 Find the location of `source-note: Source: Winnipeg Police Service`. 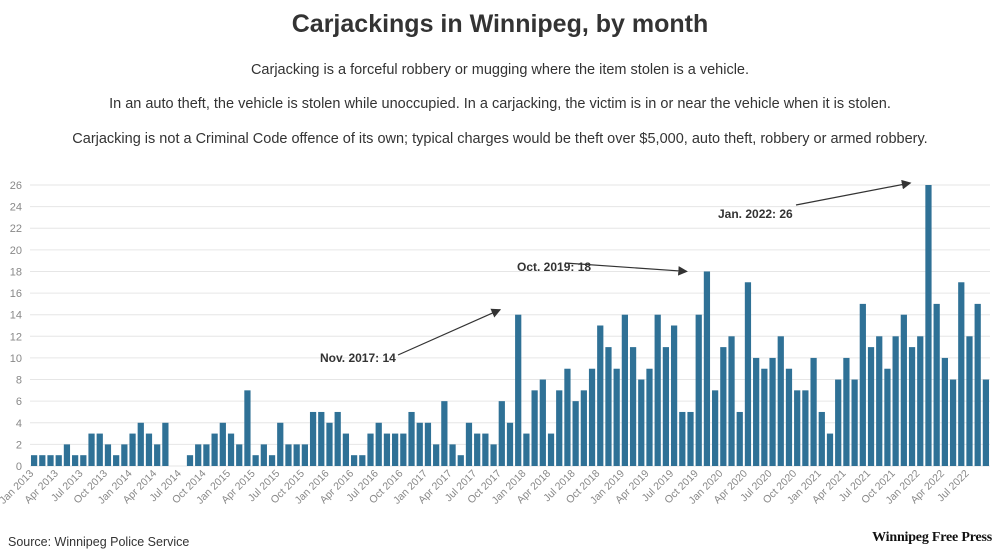

source-note: Source: Winnipeg Police Service is located at coordinates (99, 542).